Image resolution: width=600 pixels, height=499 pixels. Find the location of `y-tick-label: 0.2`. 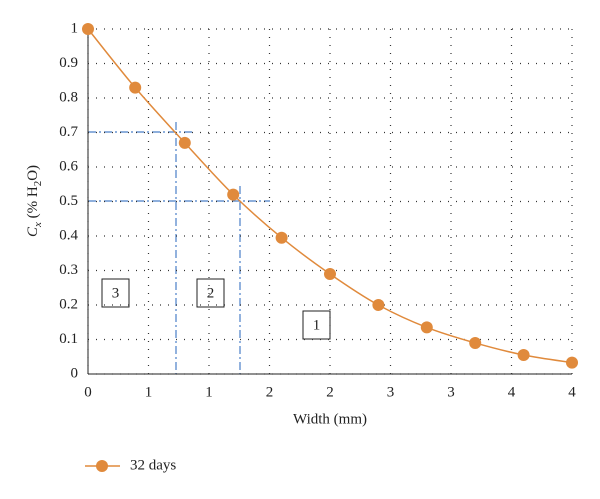

y-tick-label: 0.2 is located at coordinates (68, 304).